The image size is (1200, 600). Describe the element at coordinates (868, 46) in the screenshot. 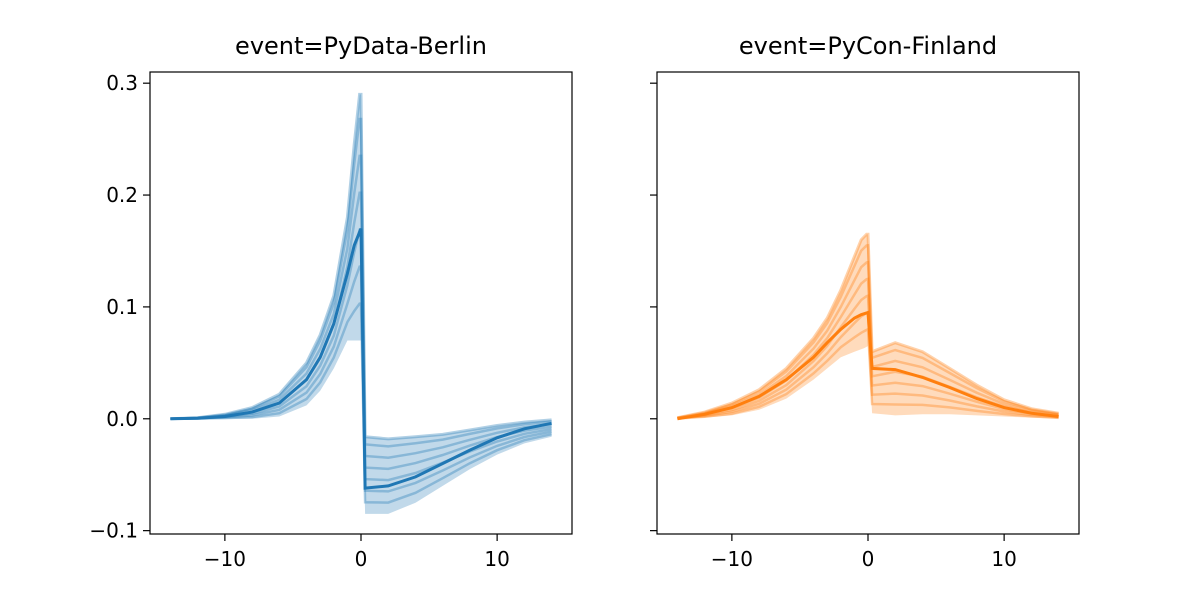

I see `subplot-title: event=PyCon-Finland` at that location.